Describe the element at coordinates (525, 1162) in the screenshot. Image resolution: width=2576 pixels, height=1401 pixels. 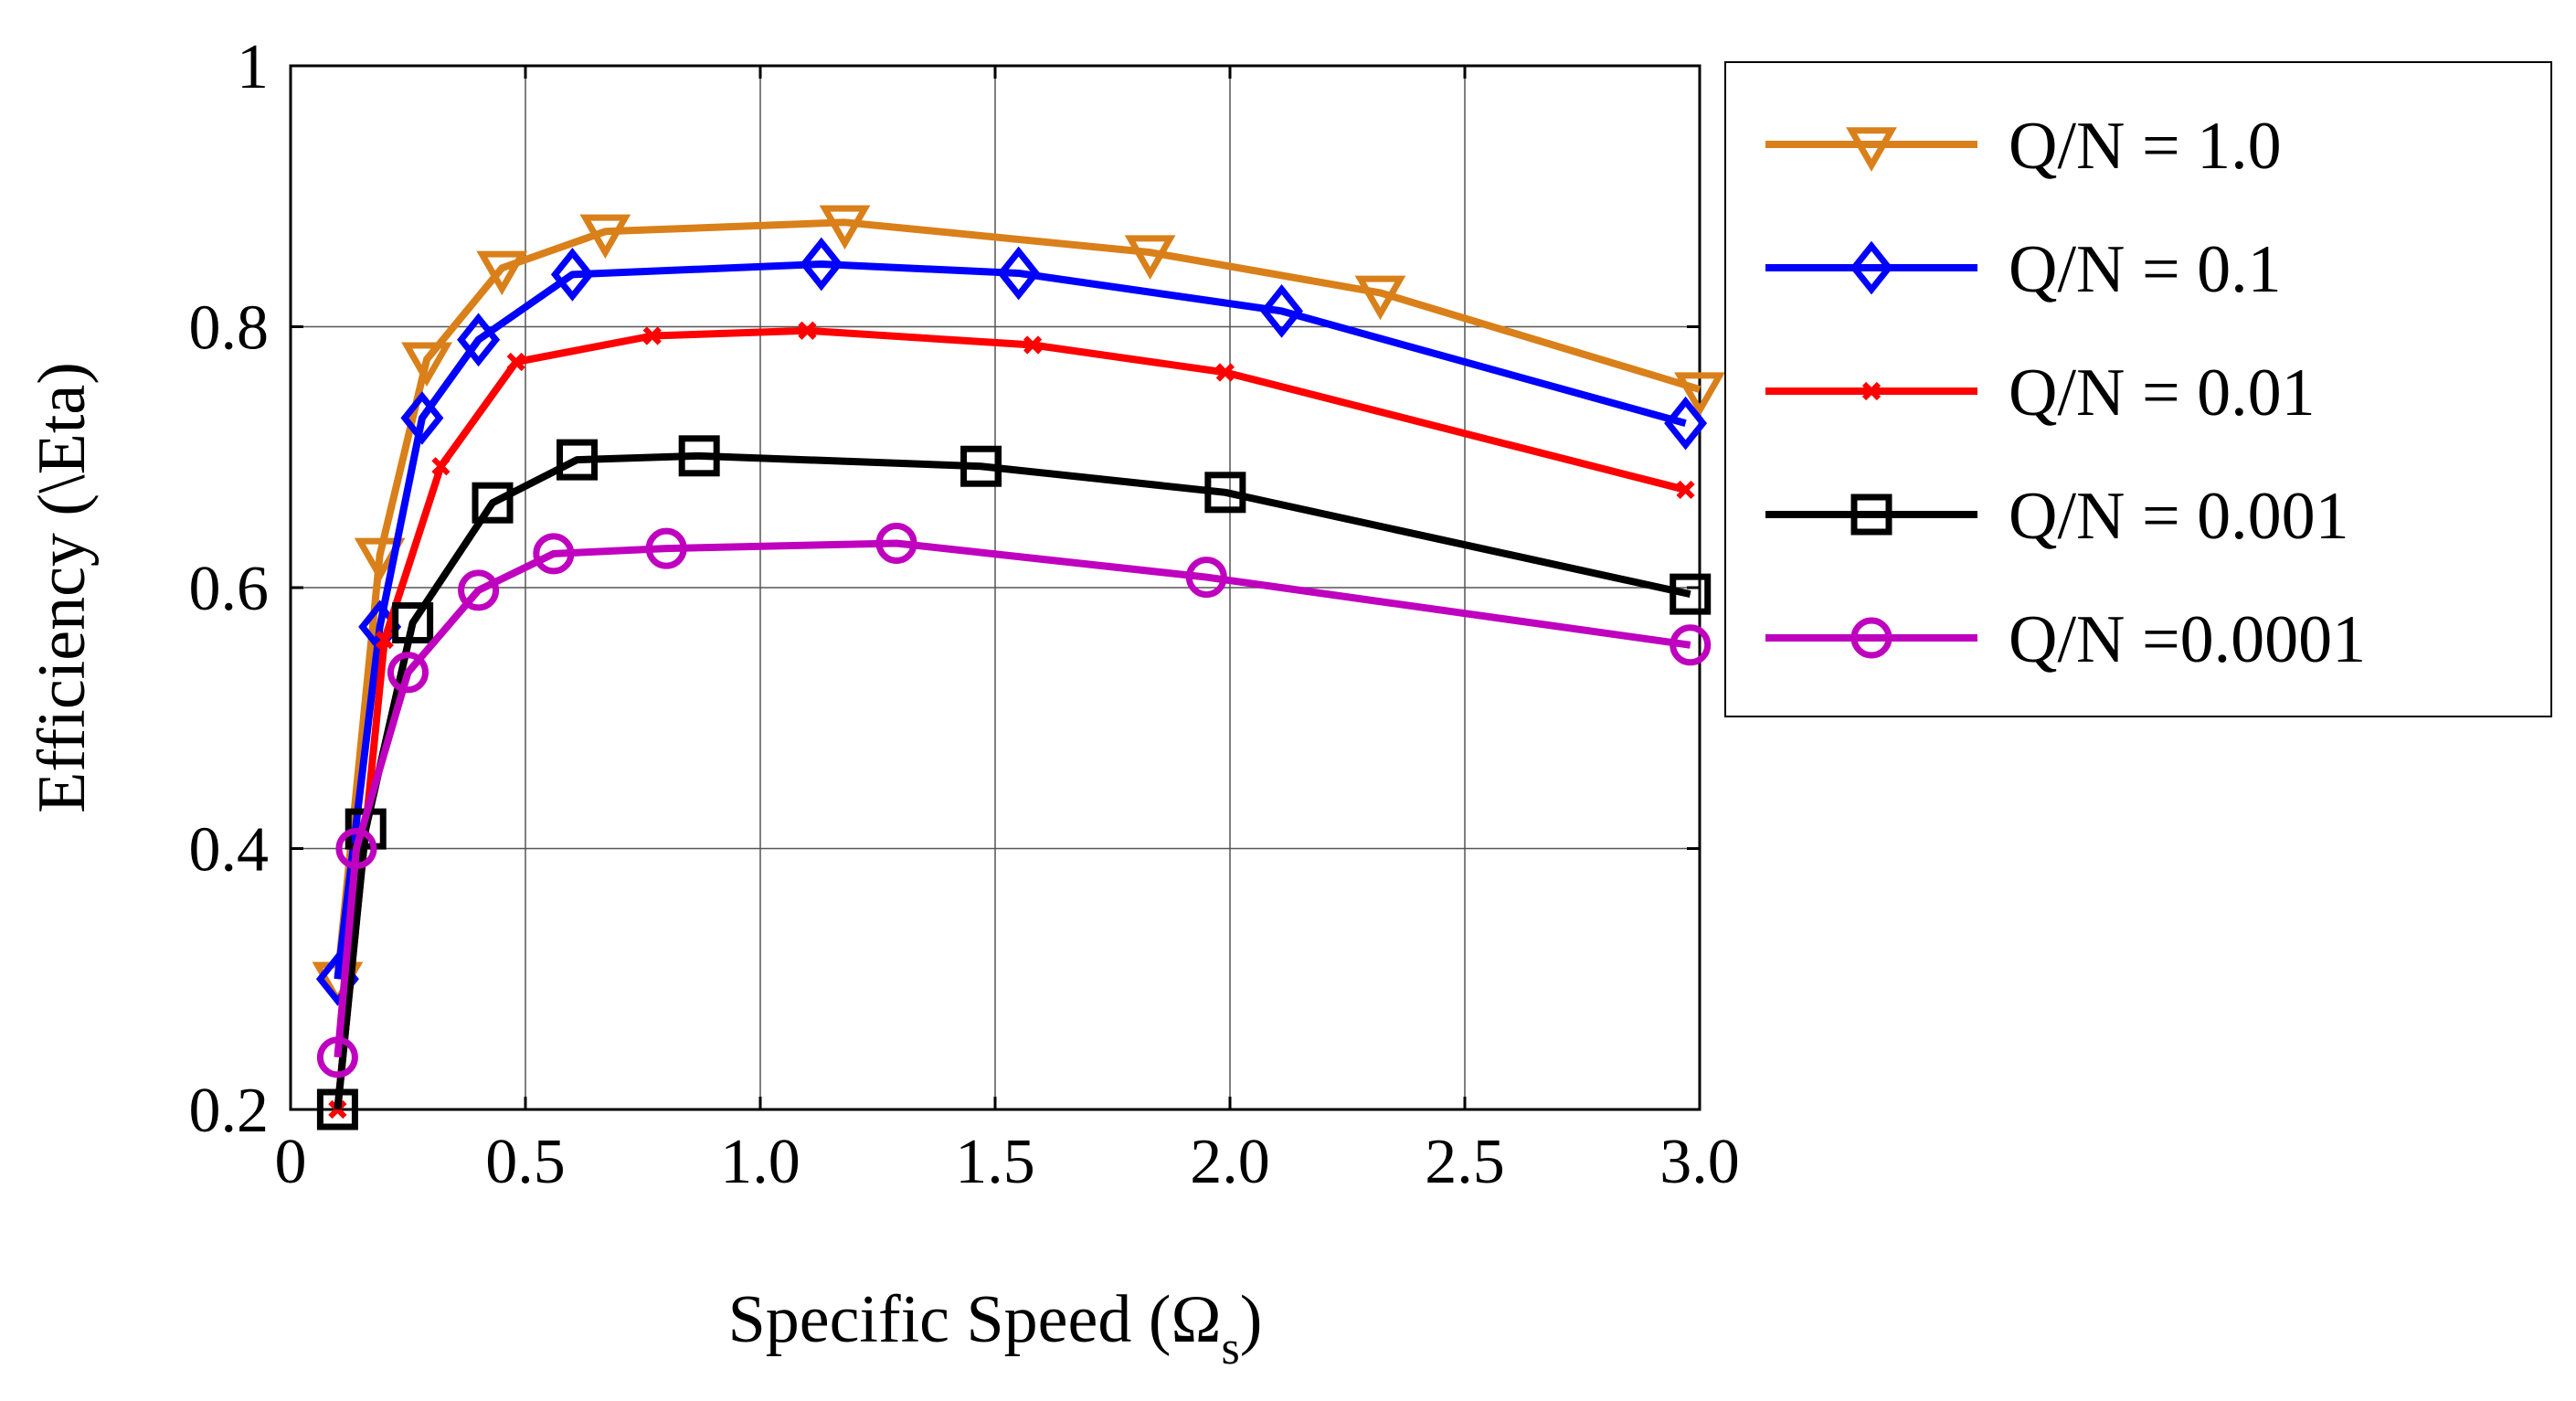
I see `x-tick-label: 0.5` at that location.